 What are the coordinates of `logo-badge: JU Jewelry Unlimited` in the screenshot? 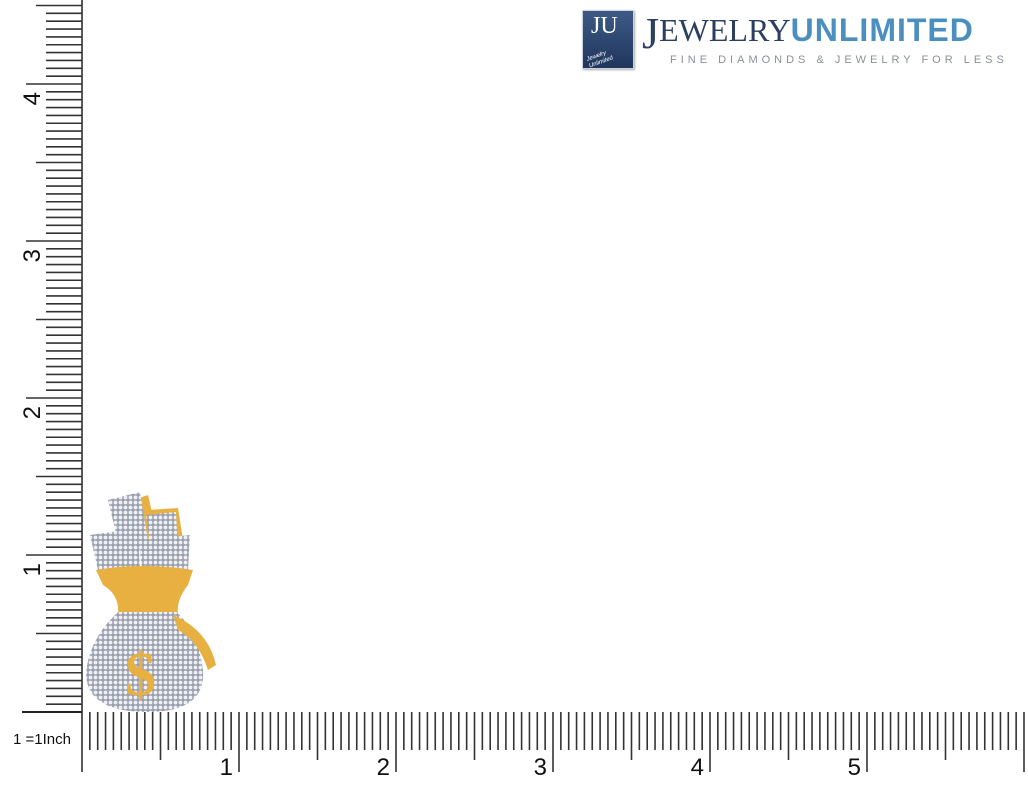 It's located at (608, 40).